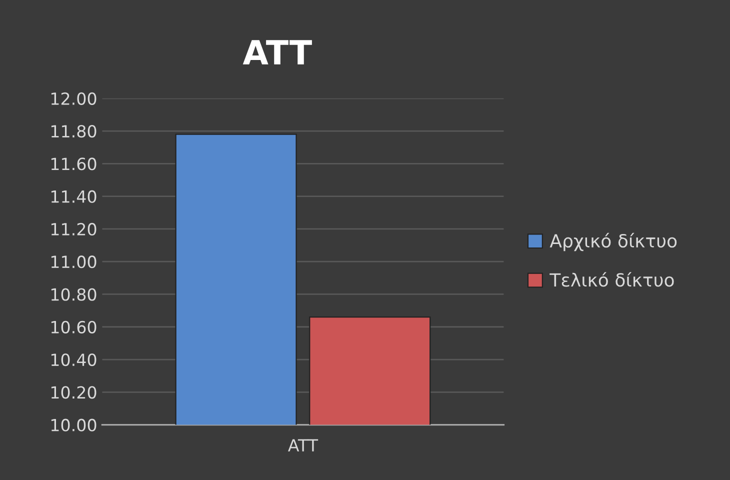 This screenshot has width=730, height=480. I want to click on y-tick-label: 10.20, so click(73, 392).